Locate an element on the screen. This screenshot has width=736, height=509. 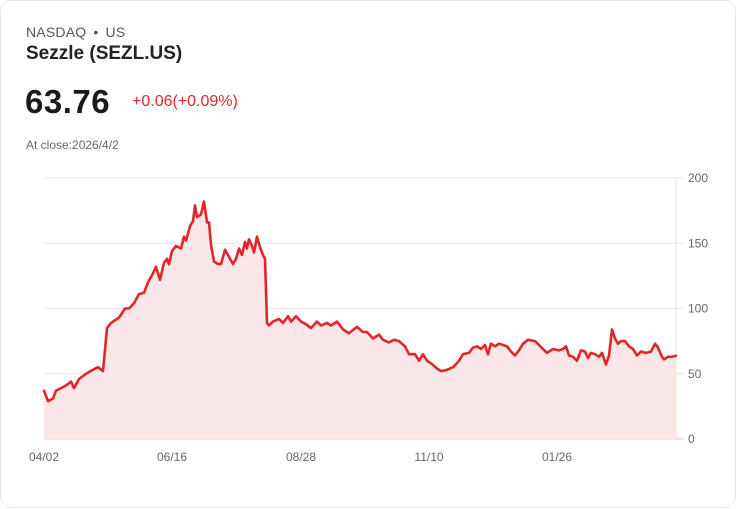
y-tick-label: 100 is located at coordinates (698, 309).